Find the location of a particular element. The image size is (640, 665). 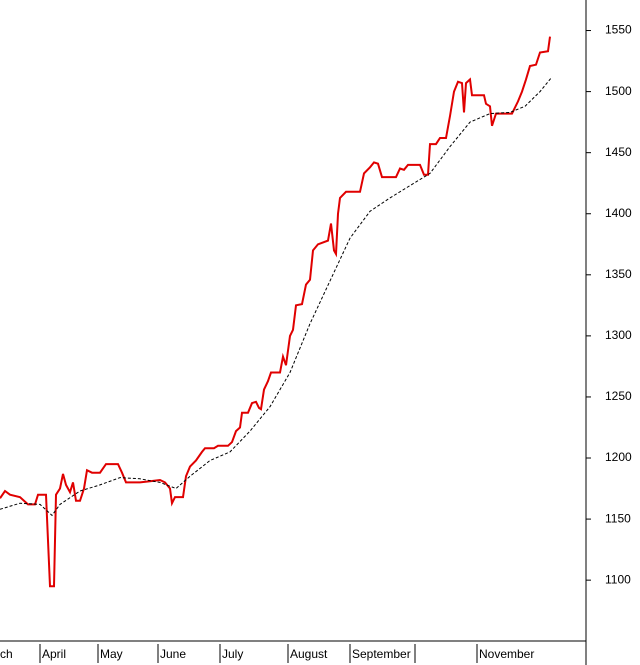

y-tick-label: 1150 is located at coordinates (618, 518).